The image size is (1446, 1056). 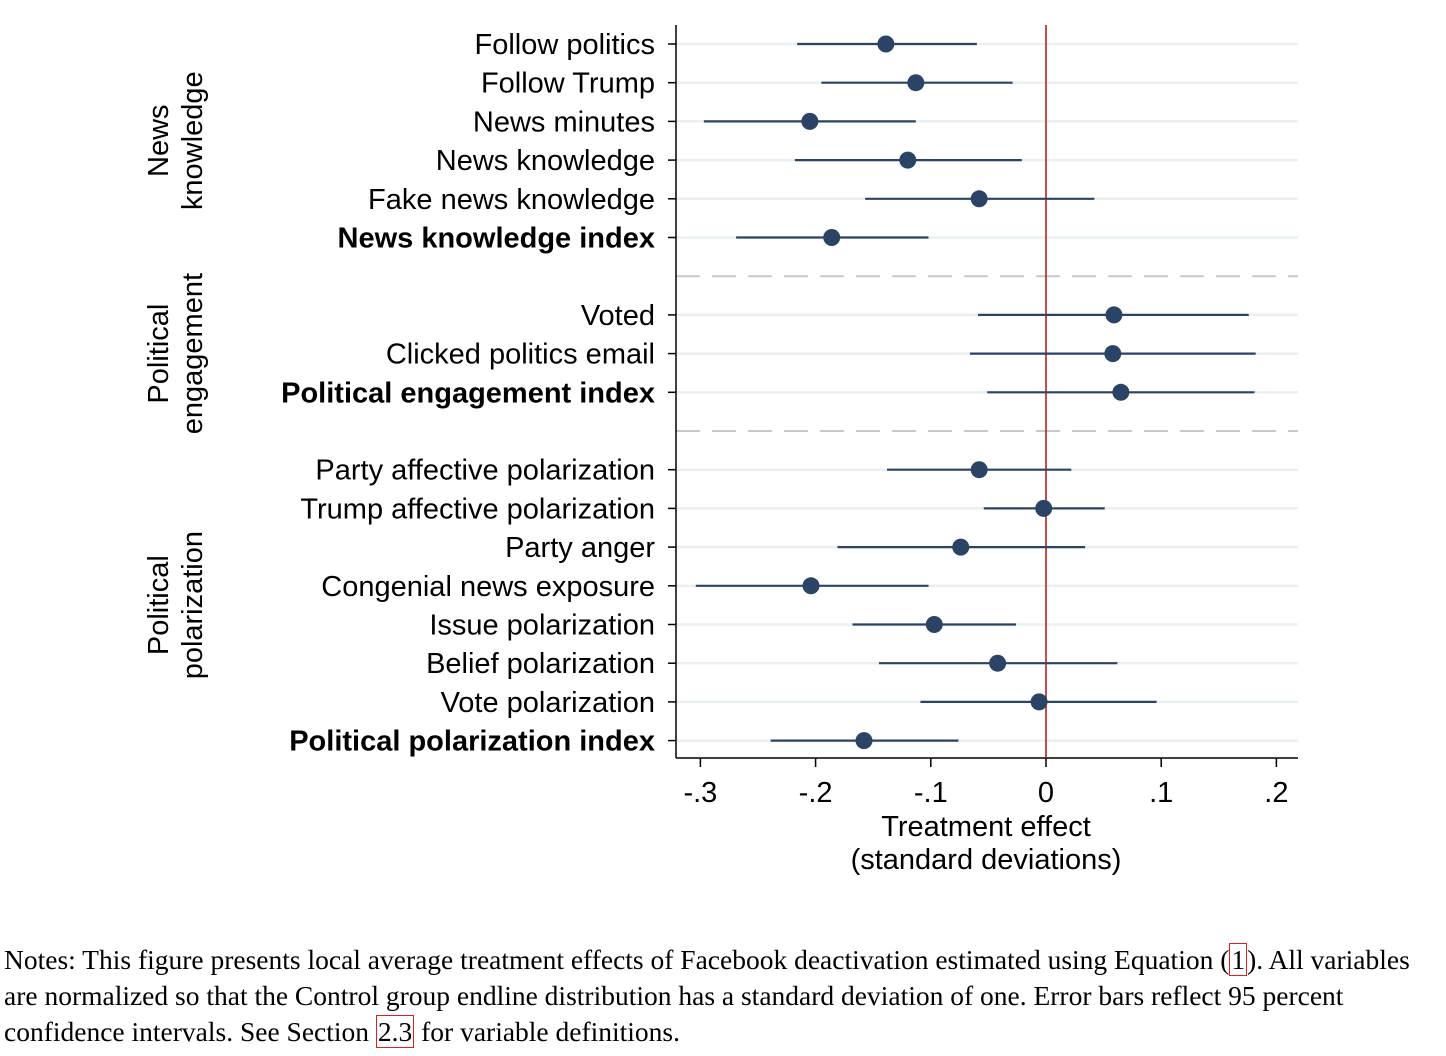 What do you see at coordinates (986, 860) in the screenshot?
I see `x-axis-title-line: (standard deviations)` at bounding box center [986, 860].